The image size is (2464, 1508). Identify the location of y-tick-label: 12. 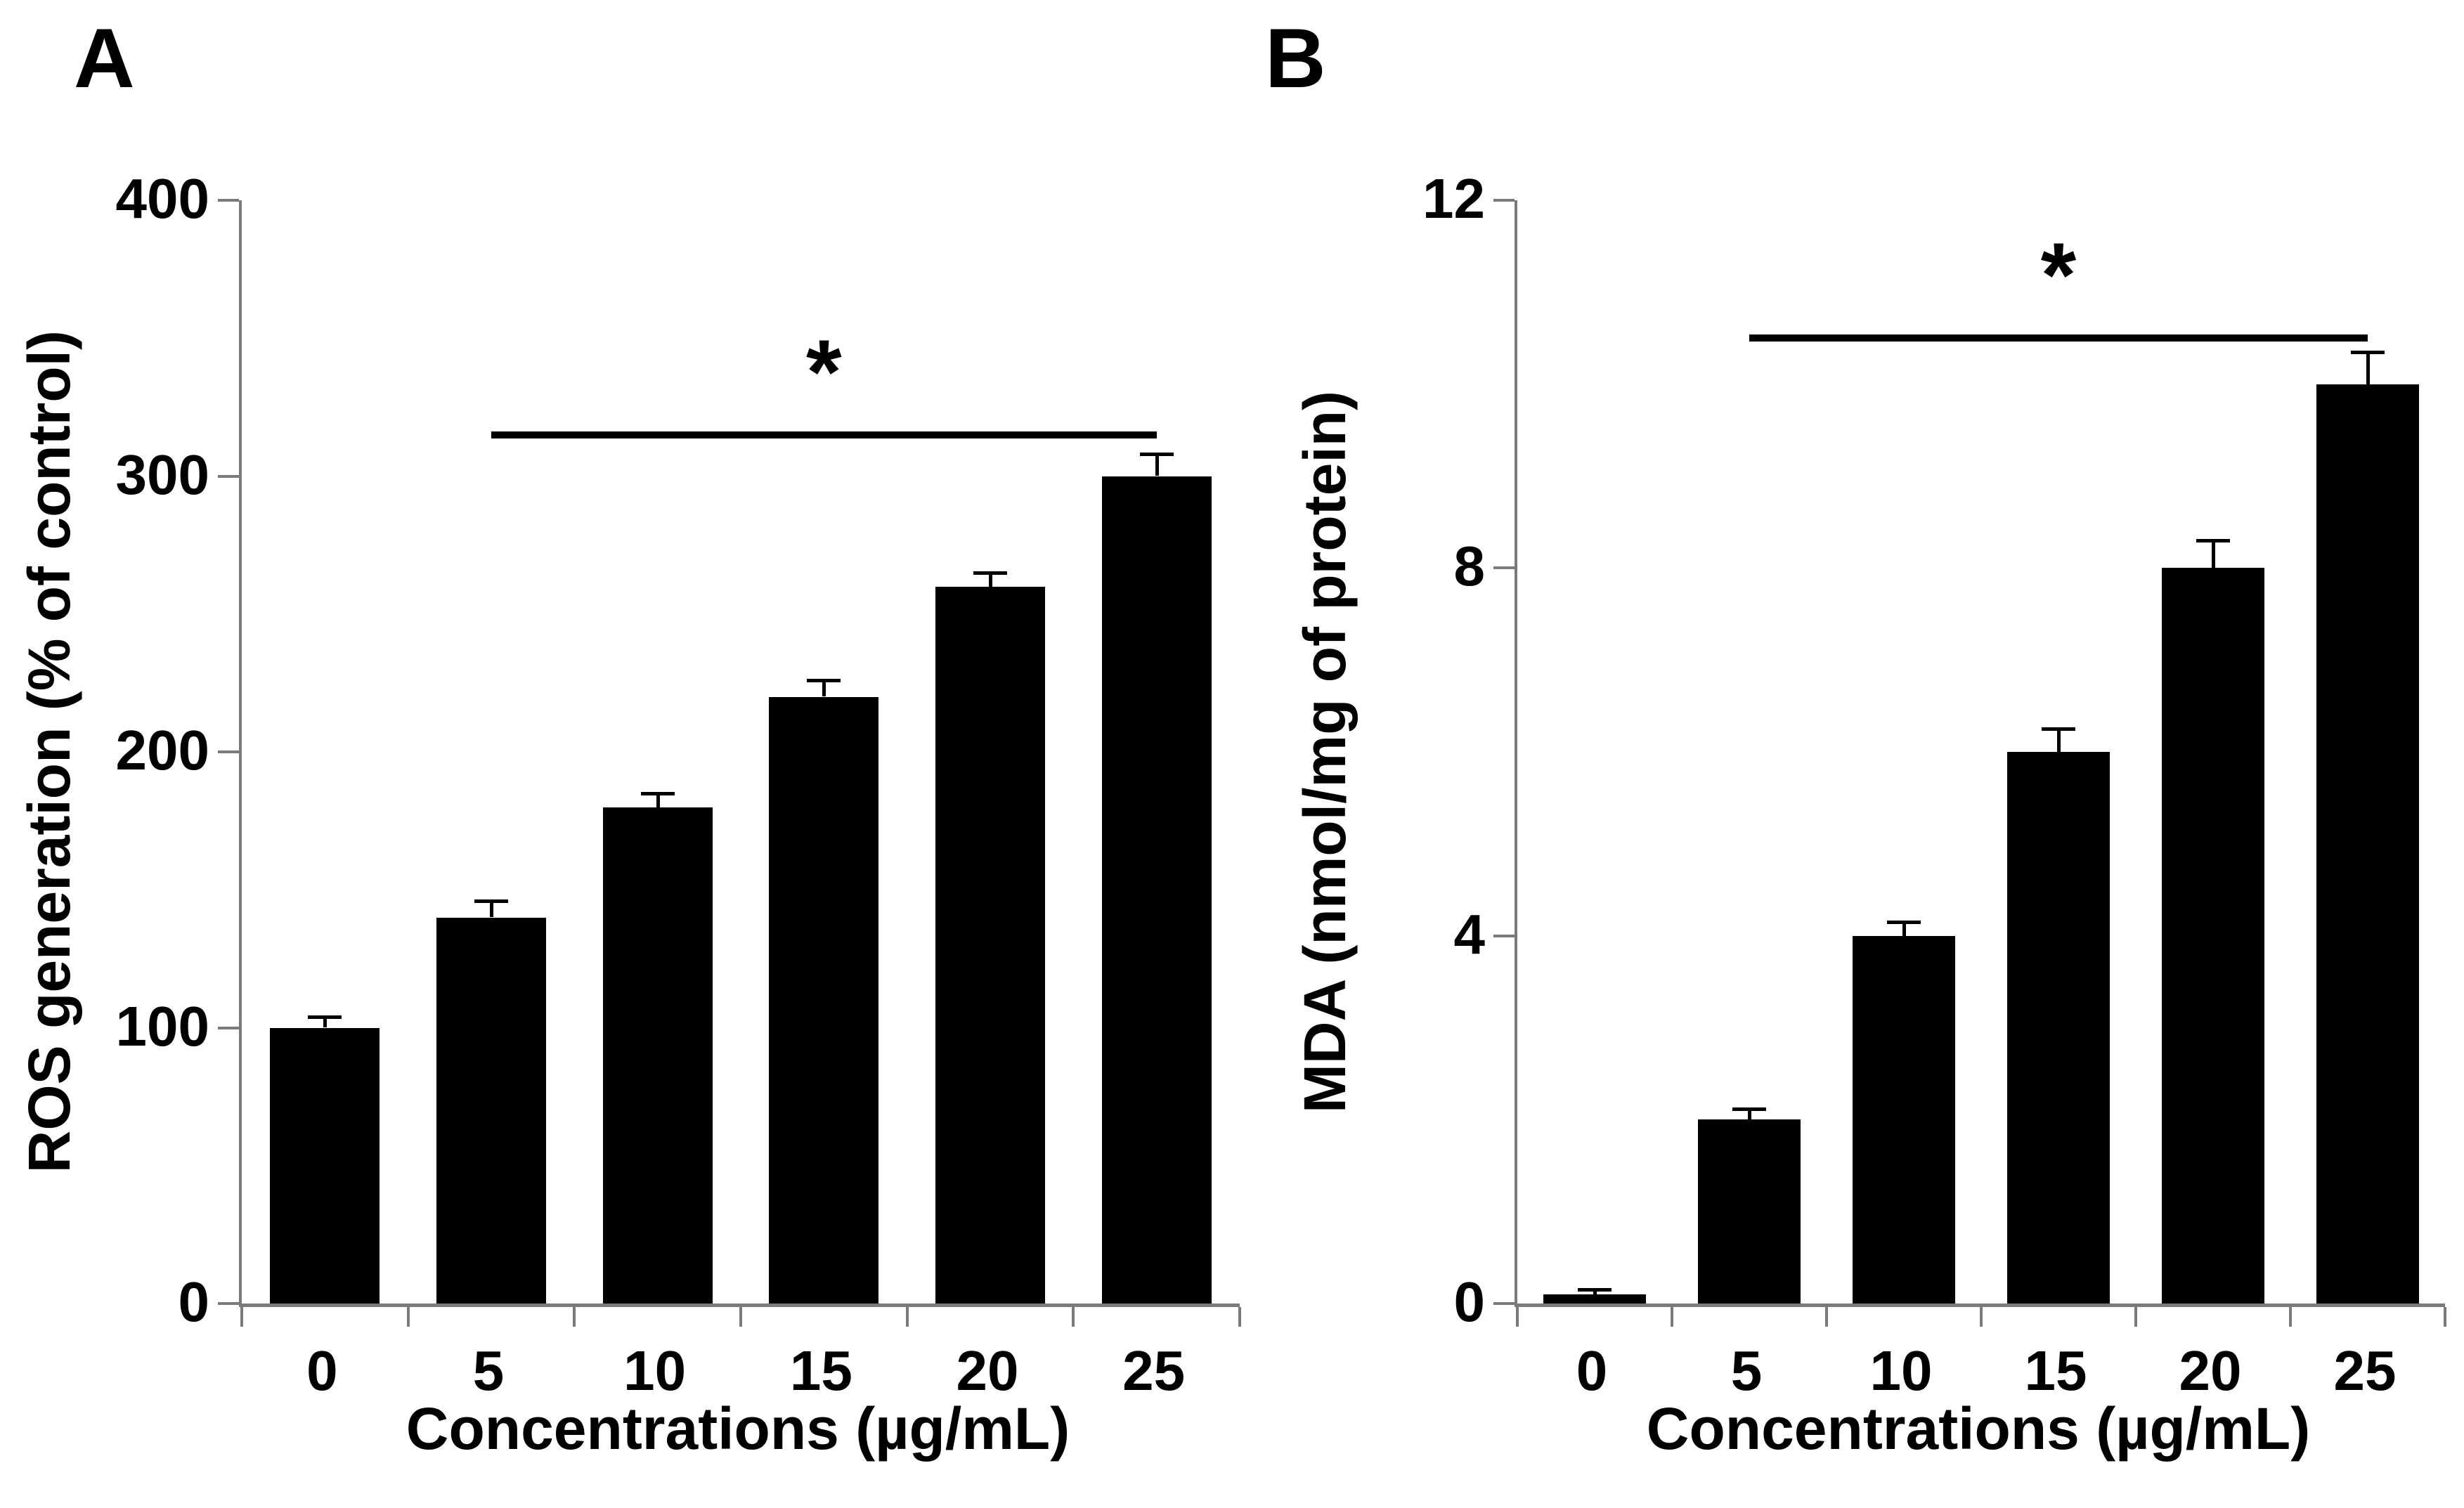
(1454, 198).